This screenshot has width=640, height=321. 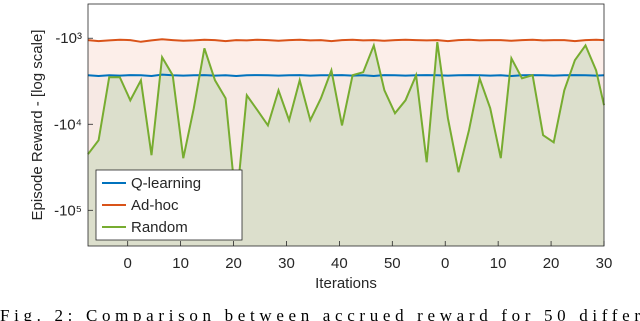 I want to click on y-tick-label: -10⁴, so click(x=68, y=124).